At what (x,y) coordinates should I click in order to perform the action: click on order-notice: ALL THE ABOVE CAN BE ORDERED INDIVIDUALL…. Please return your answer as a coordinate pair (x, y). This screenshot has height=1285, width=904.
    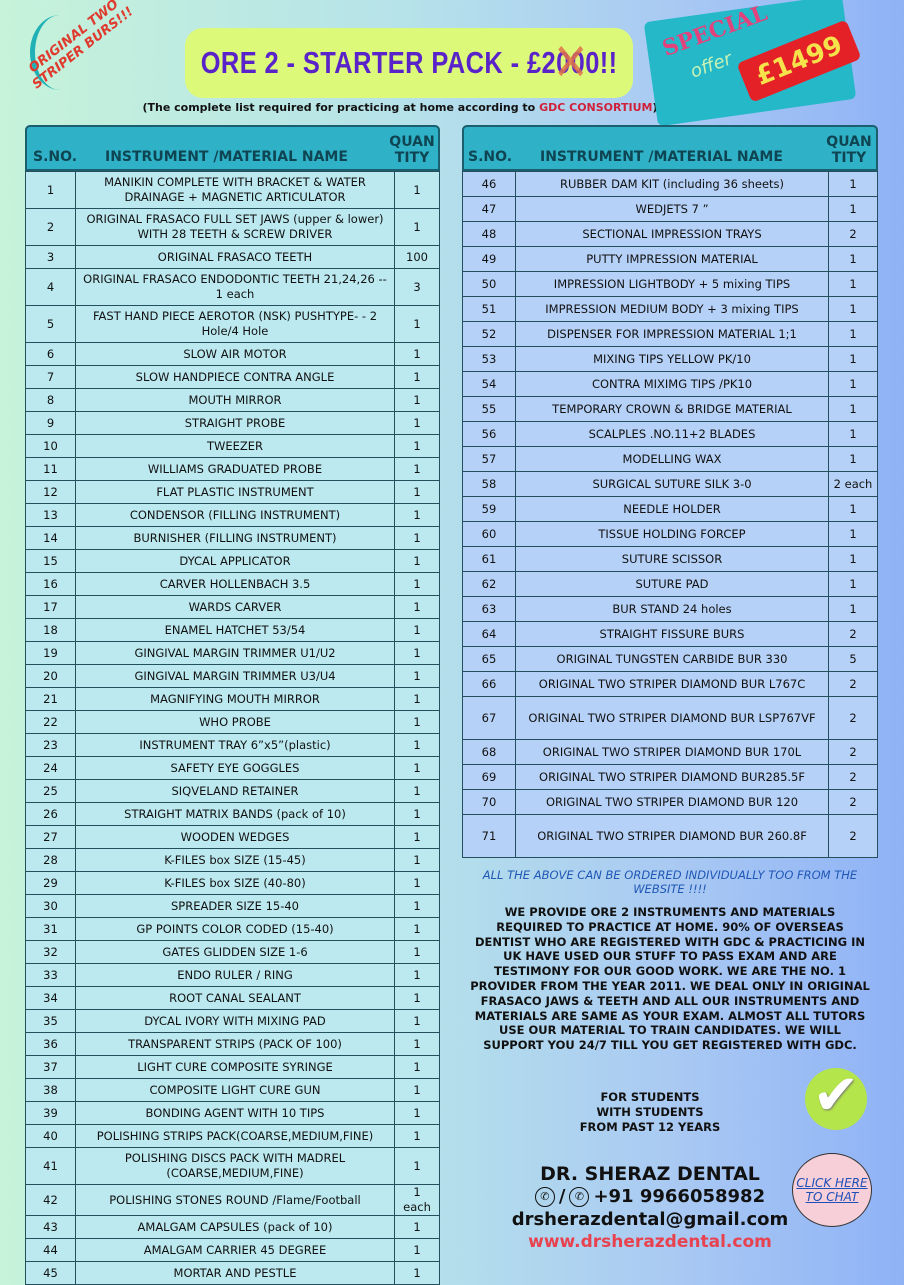
    Looking at the image, I should click on (670, 882).